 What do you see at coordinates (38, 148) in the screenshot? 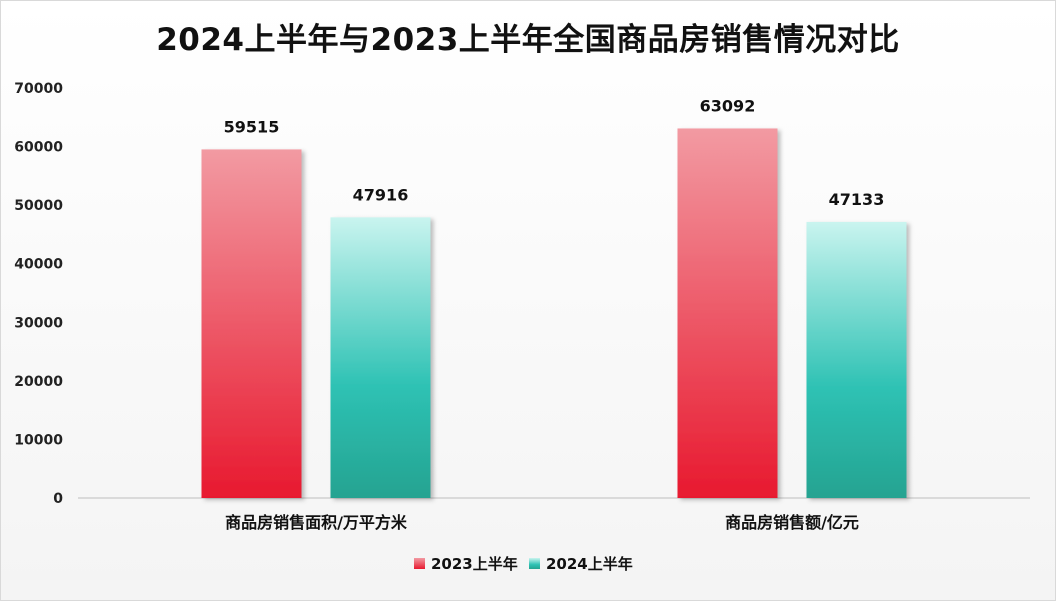
I see `y-tick-label: 60000` at bounding box center [38, 148].